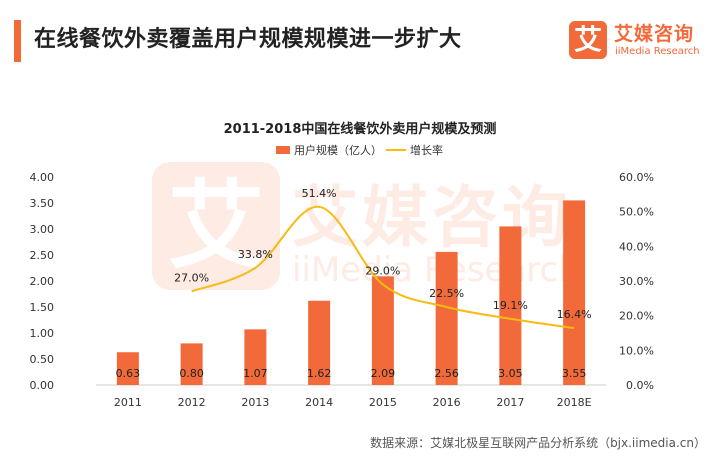 The width and height of the screenshot is (720, 459). I want to click on y-right-tick-label: 60.0%, so click(636, 177).